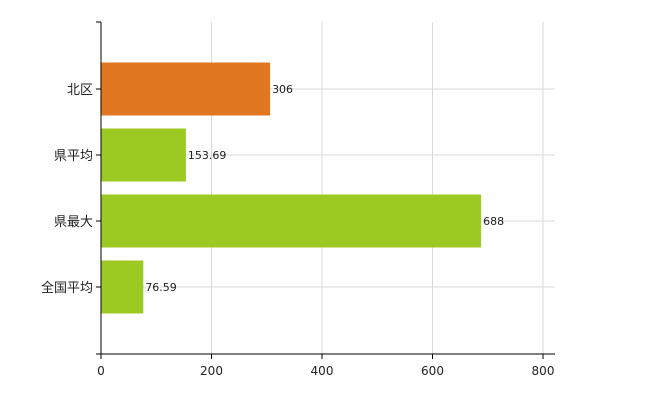 This screenshot has height=404, width=650. What do you see at coordinates (322, 371) in the screenshot?
I see `x-tick-label: 400` at bounding box center [322, 371].